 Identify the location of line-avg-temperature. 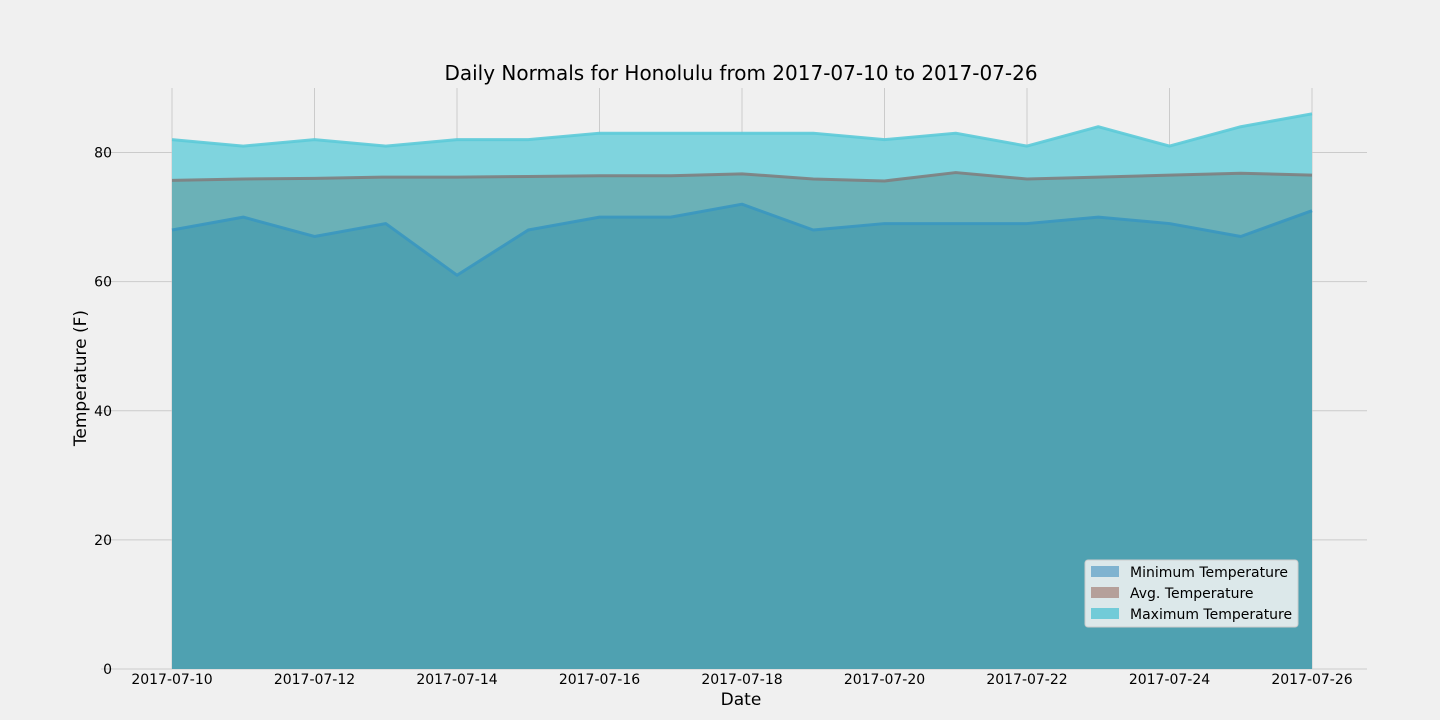
(742, 177).